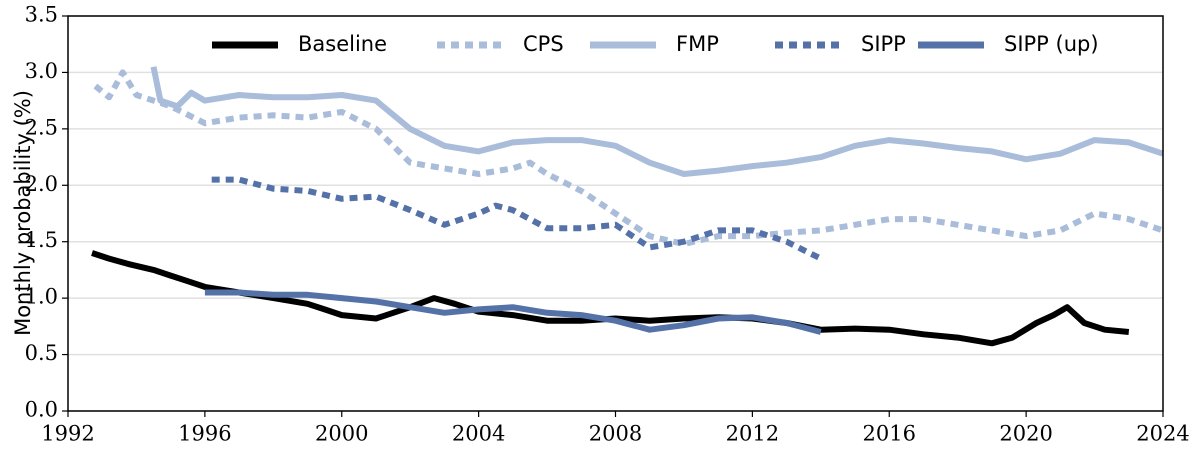 The height and width of the screenshot is (457, 1202). I want to click on legend-label: SIPP, so click(883, 44).